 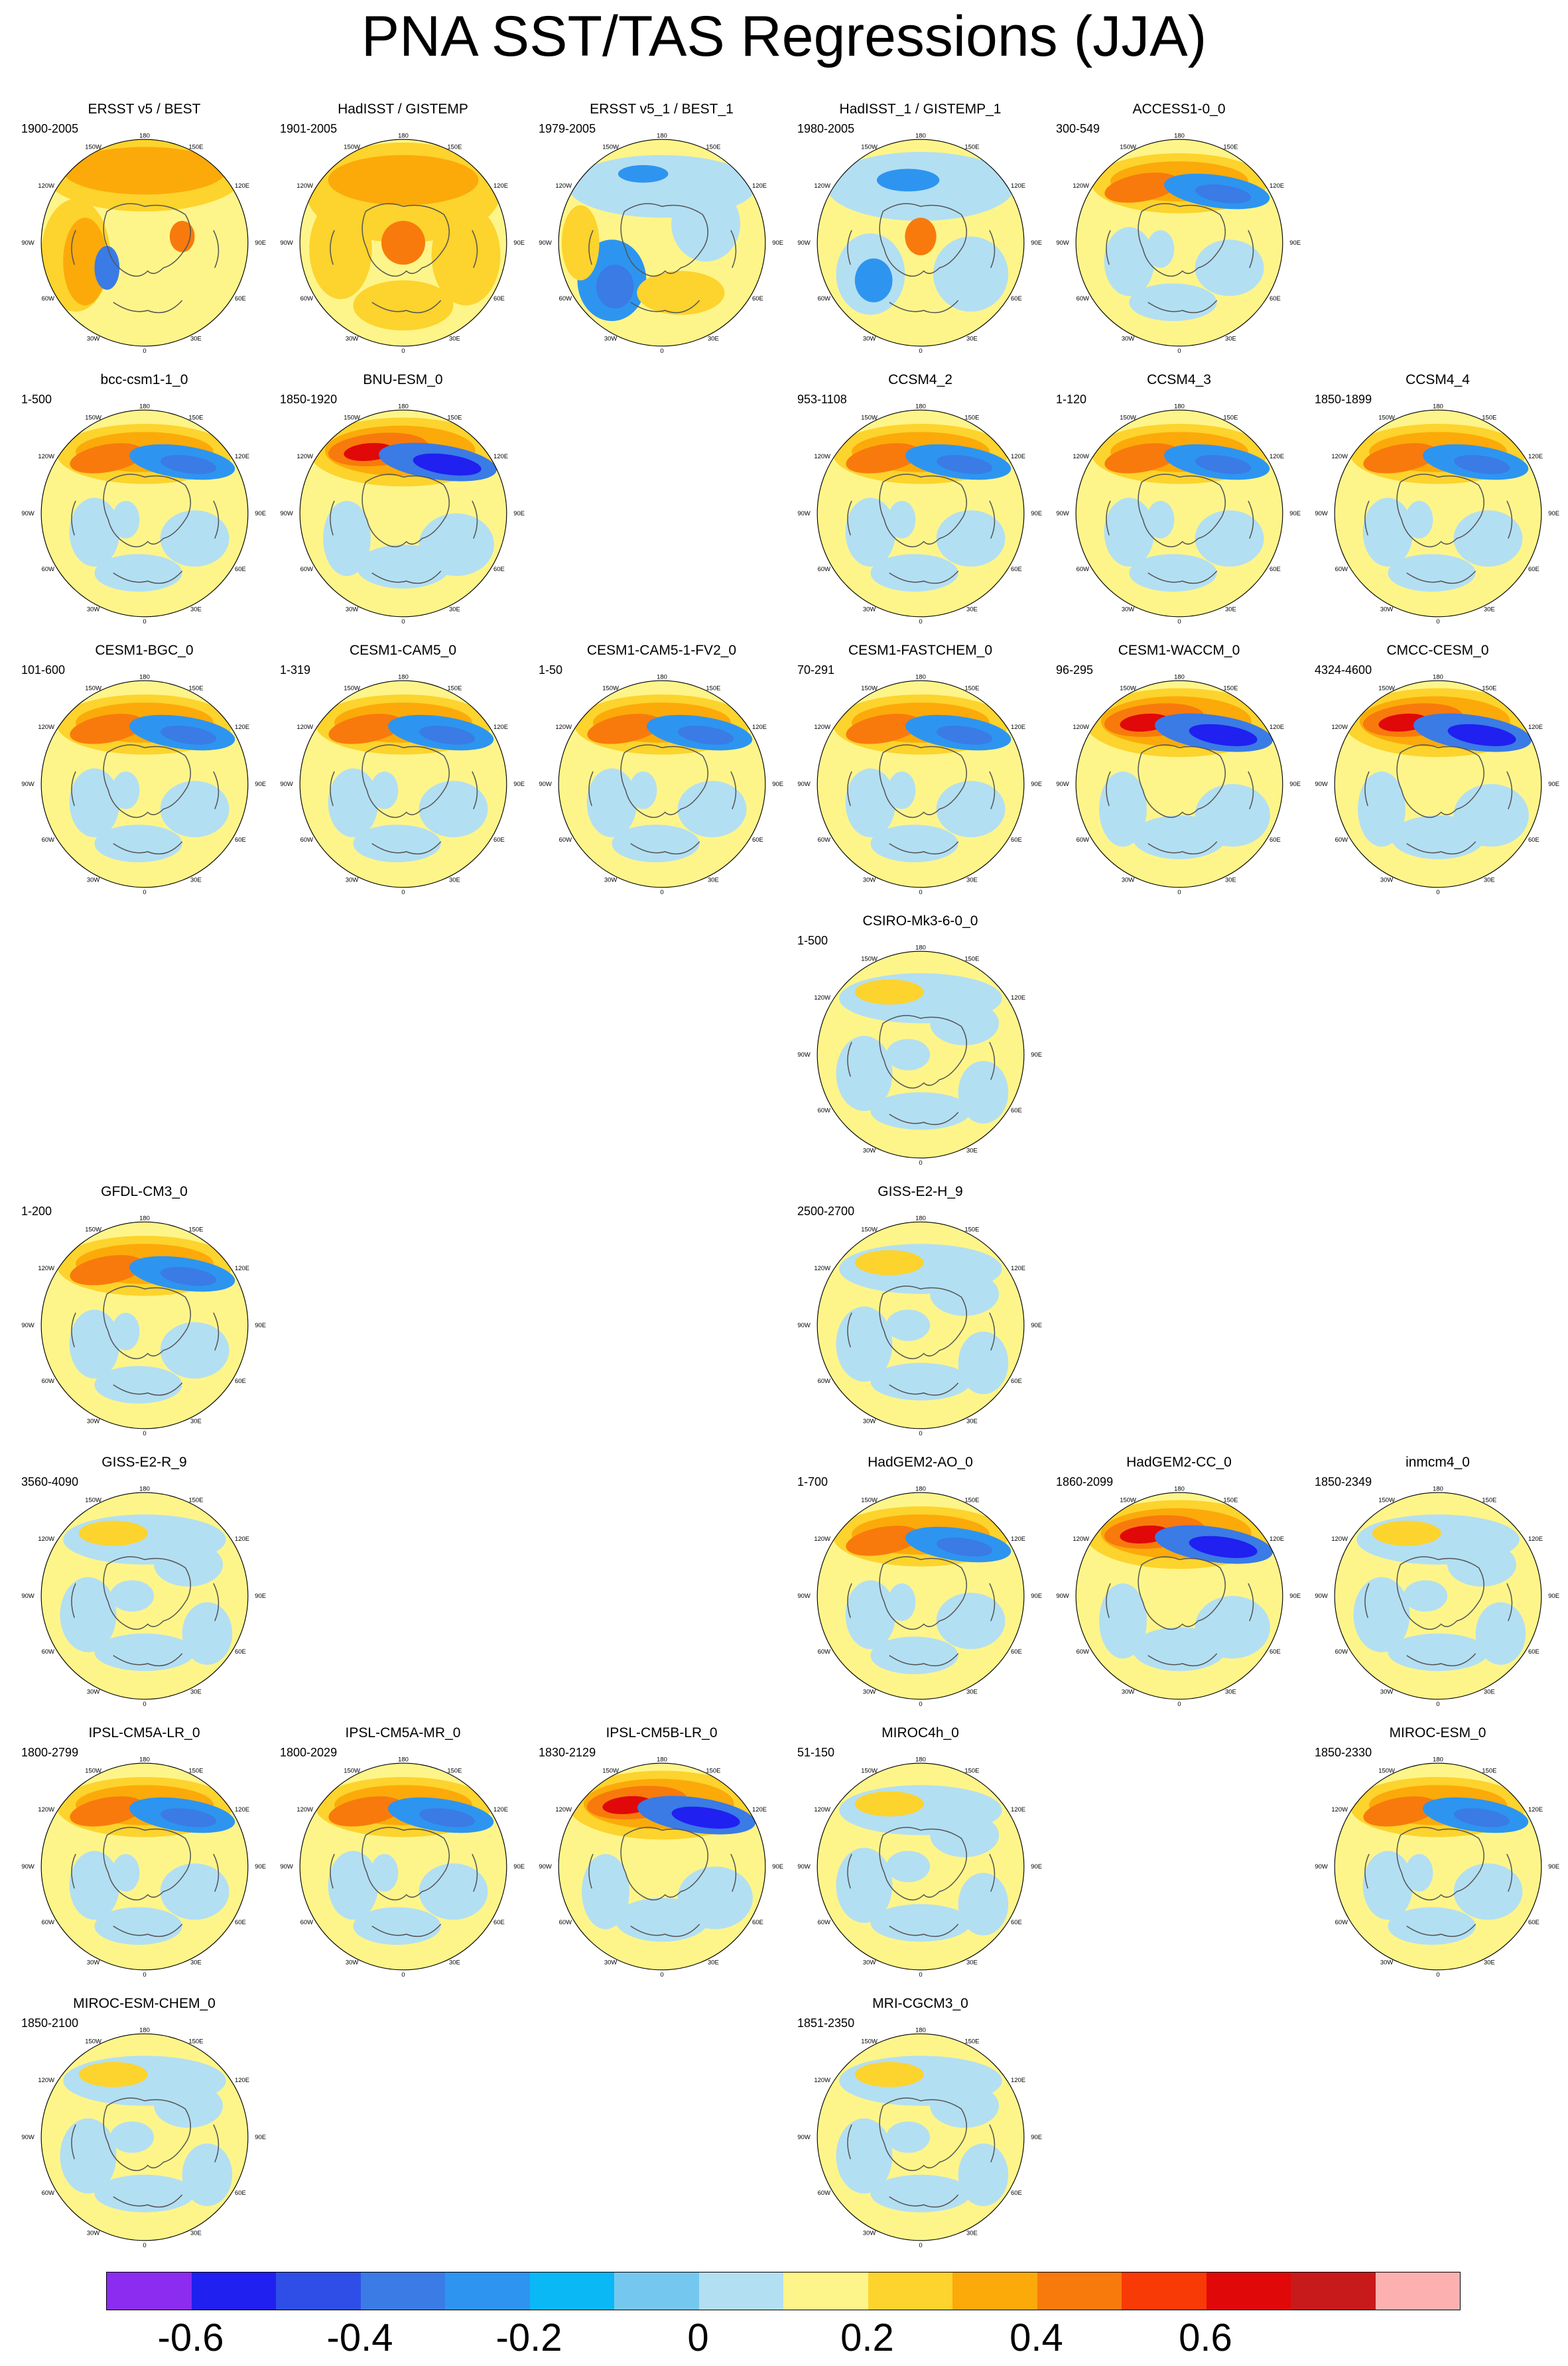 What do you see at coordinates (662, 109) in the screenshot?
I see `panel-title: ERSST v5_1 / BEST_1` at bounding box center [662, 109].